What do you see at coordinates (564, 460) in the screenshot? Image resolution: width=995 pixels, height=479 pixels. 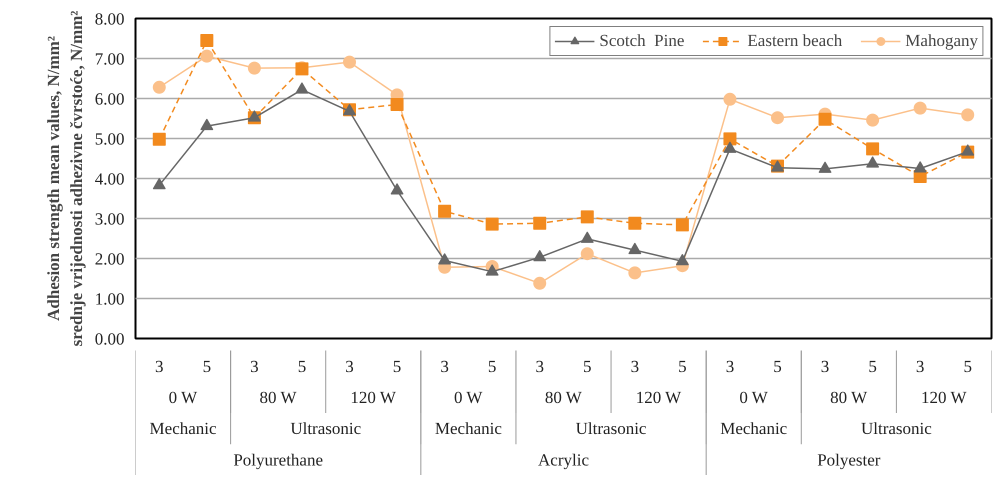 I see `text: Acrylic` at bounding box center [564, 460].